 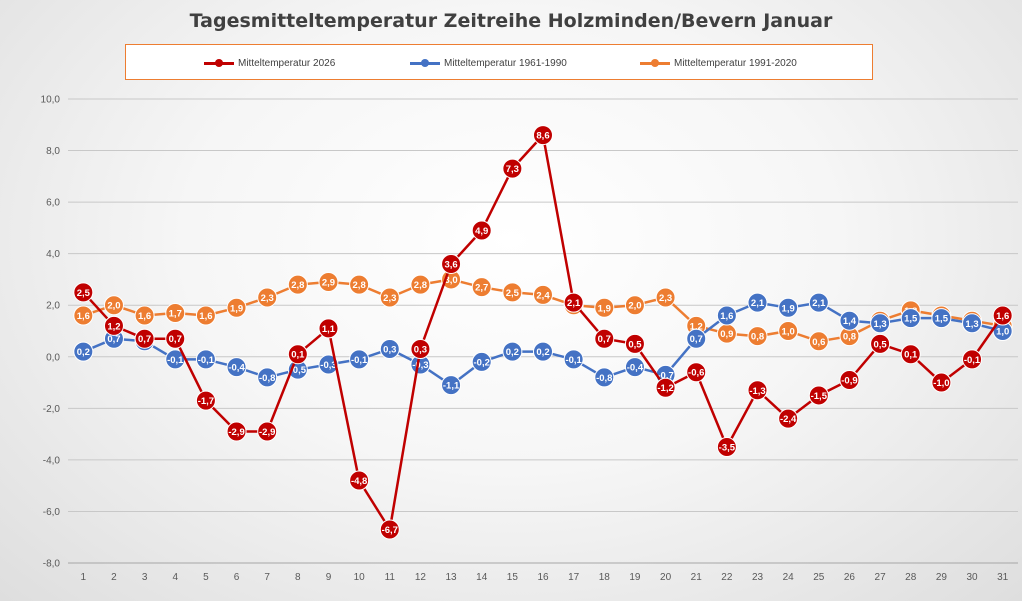 I want to click on data-label-1961-1990: 2,1, so click(x=819, y=303).